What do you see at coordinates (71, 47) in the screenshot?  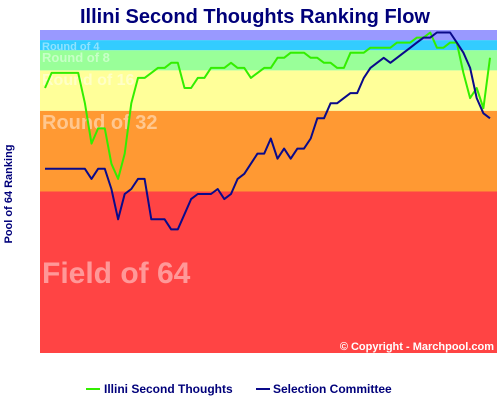 I see `band-label-4: Round of 4` at bounding box center [71, 47].